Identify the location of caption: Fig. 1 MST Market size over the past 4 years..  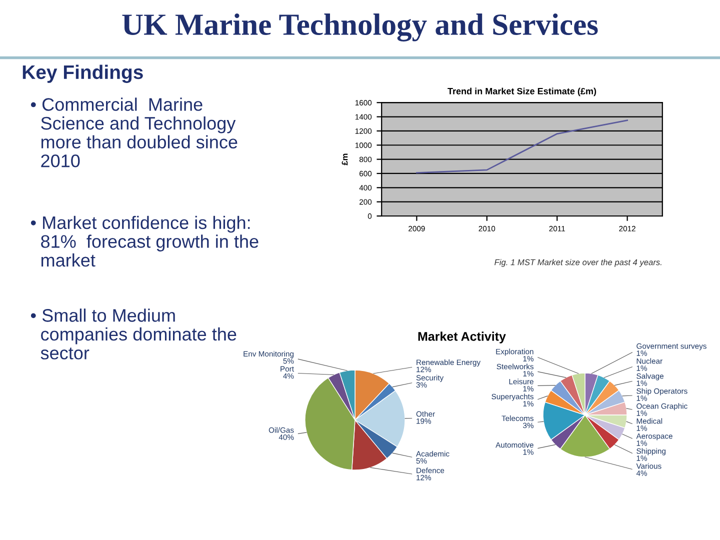
(578, 263).